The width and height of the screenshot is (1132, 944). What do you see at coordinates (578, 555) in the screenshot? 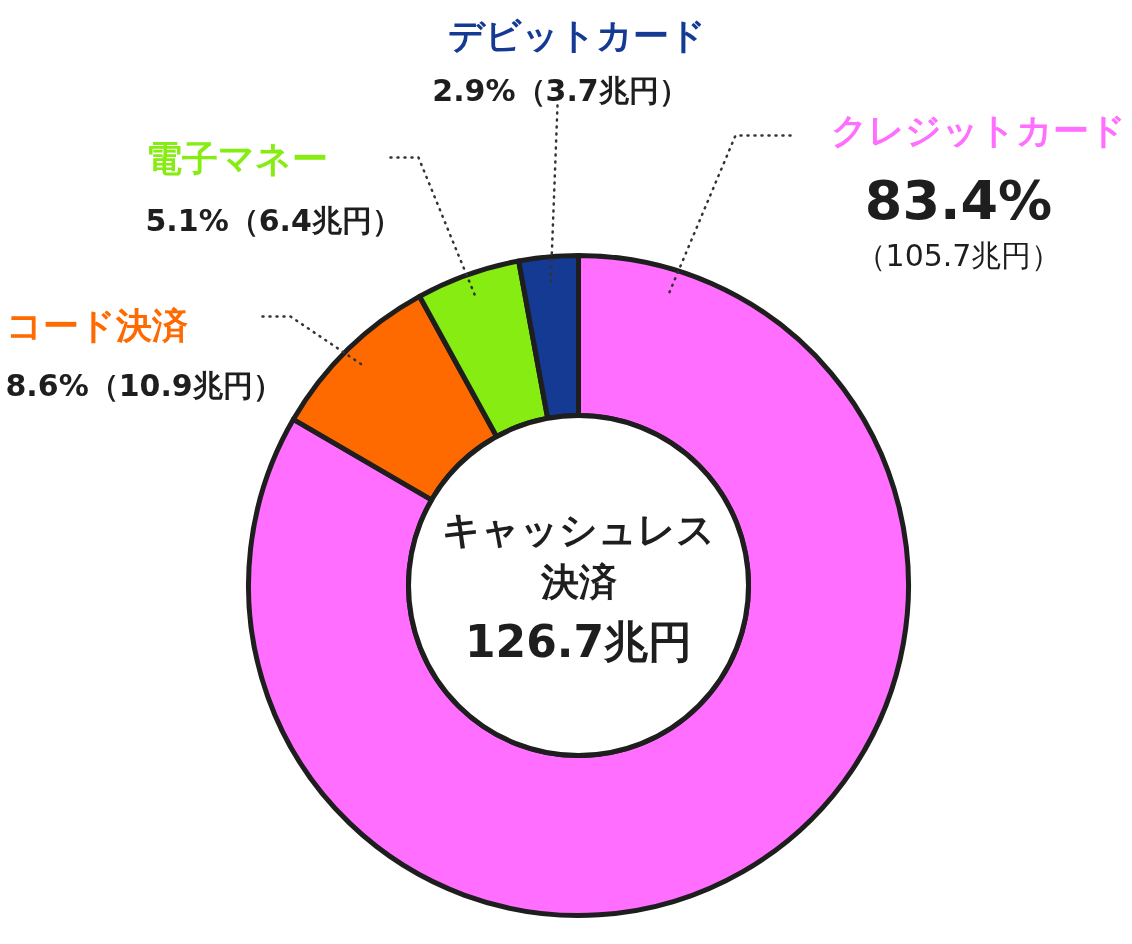
I see `text: キャッシュレス決済` at bounding box center [578, 555].